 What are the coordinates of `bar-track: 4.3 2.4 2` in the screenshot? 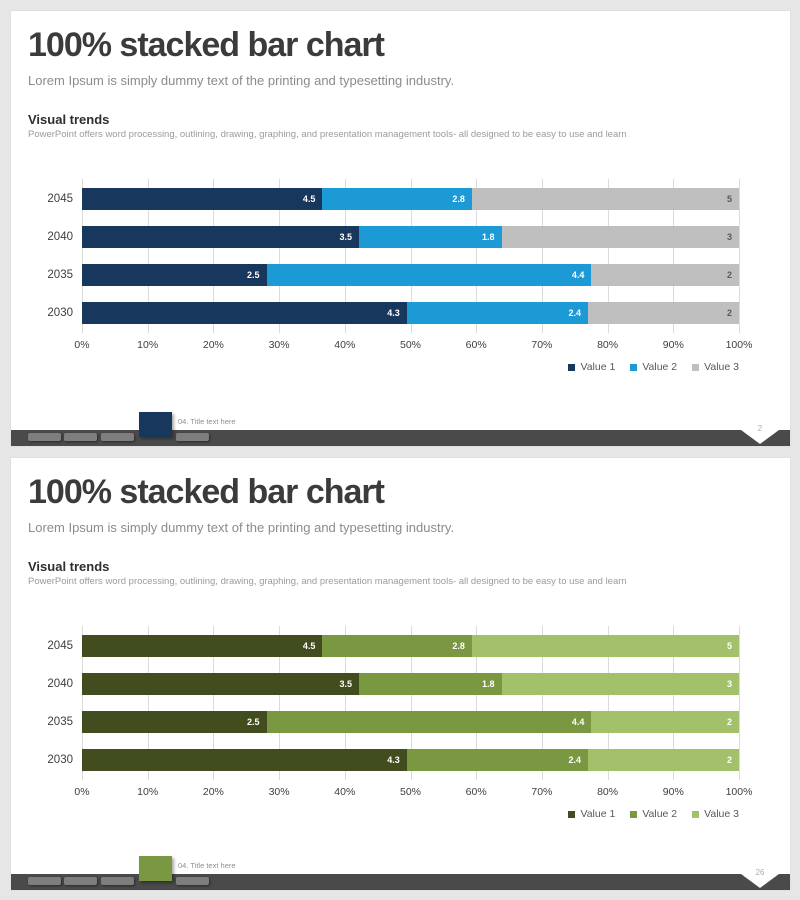 It's located at (410, 313).